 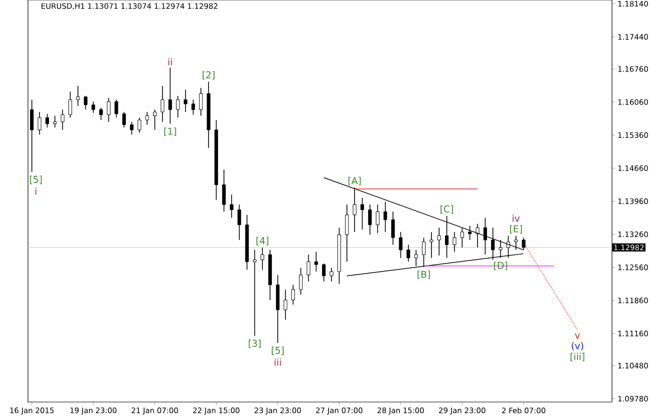 I want to click on annotation: [E], so click(x=516, y=229).